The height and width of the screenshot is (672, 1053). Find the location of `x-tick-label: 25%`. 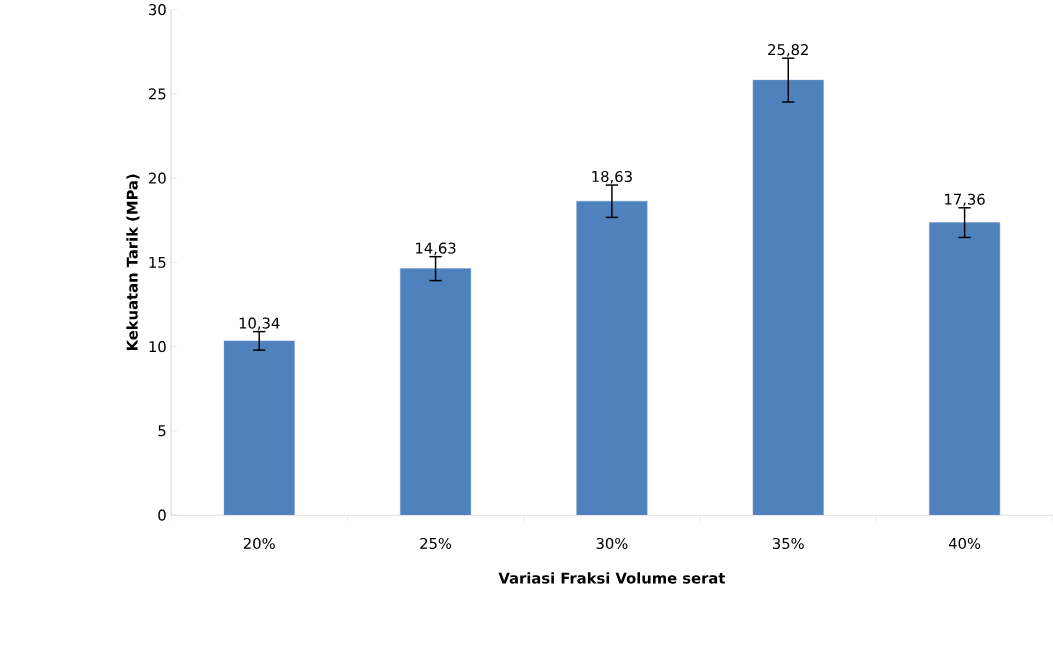

x-tick-label: 25% is located at coordinates (436, 543).